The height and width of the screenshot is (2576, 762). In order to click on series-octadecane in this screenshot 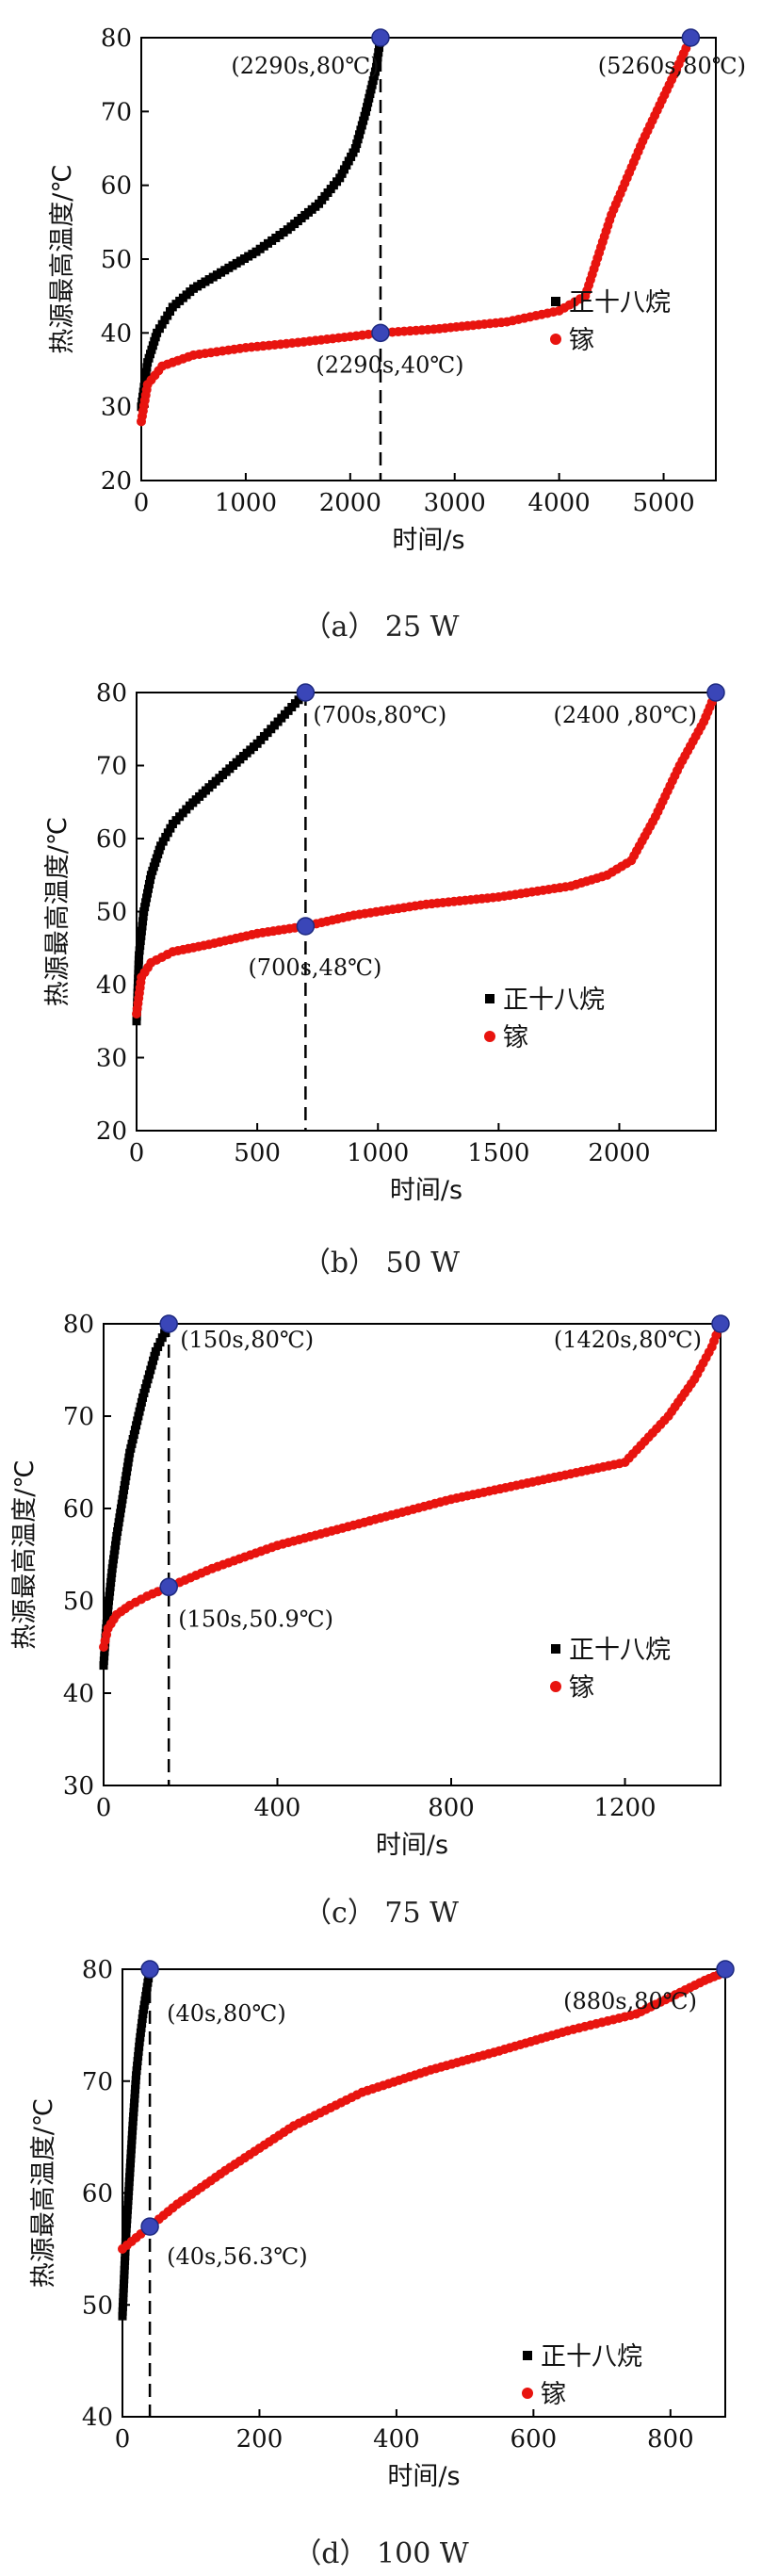, I will do `click(136, 2143)`.